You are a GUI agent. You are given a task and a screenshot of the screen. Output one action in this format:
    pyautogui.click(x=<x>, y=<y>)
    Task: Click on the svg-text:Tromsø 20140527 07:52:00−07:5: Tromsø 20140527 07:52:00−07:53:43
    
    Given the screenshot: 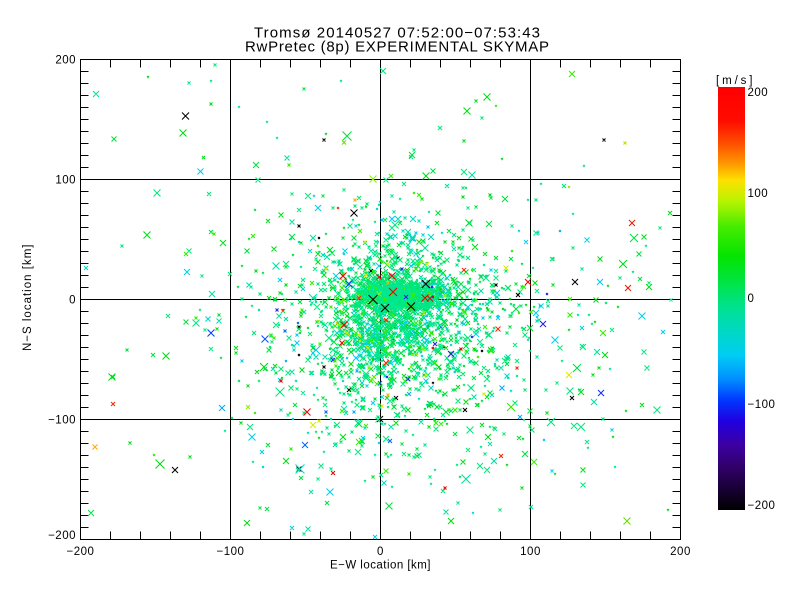 What is the action you would take?
    pyautogui.click(x=397, y=33)
    